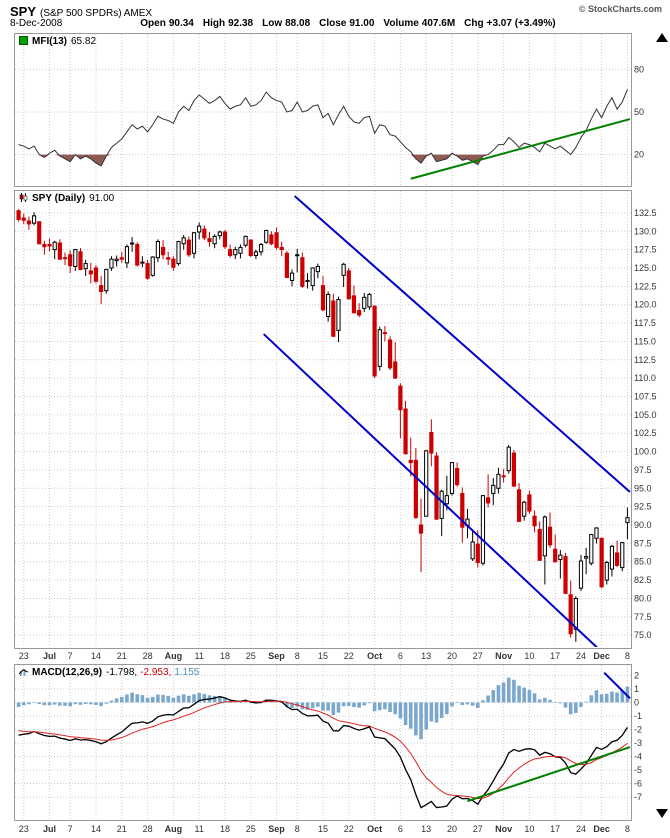 The width and height of the screenshot is (670, 838). What do you see at coordinates (181, 23) in the screenshot?
I see `quote-open-value: 90.34` at bounding box center [181, 23].